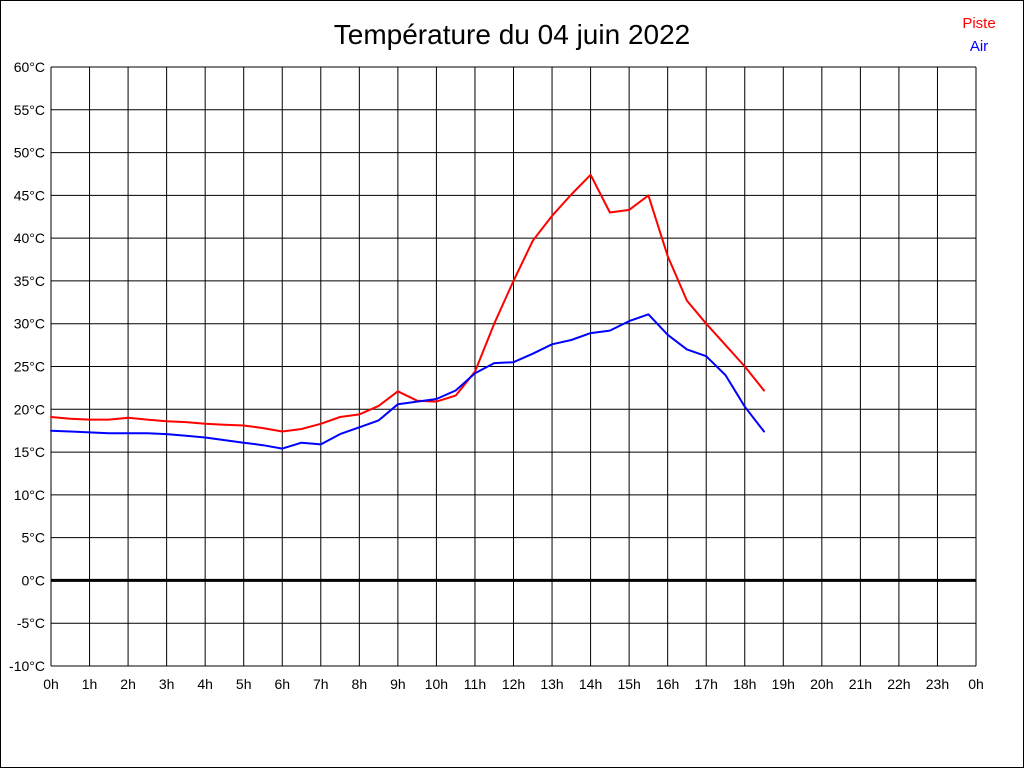 The width and height of the screenshot is (1024, 768). I want to click on y-tick-label: 55°C, so click(29, 110).